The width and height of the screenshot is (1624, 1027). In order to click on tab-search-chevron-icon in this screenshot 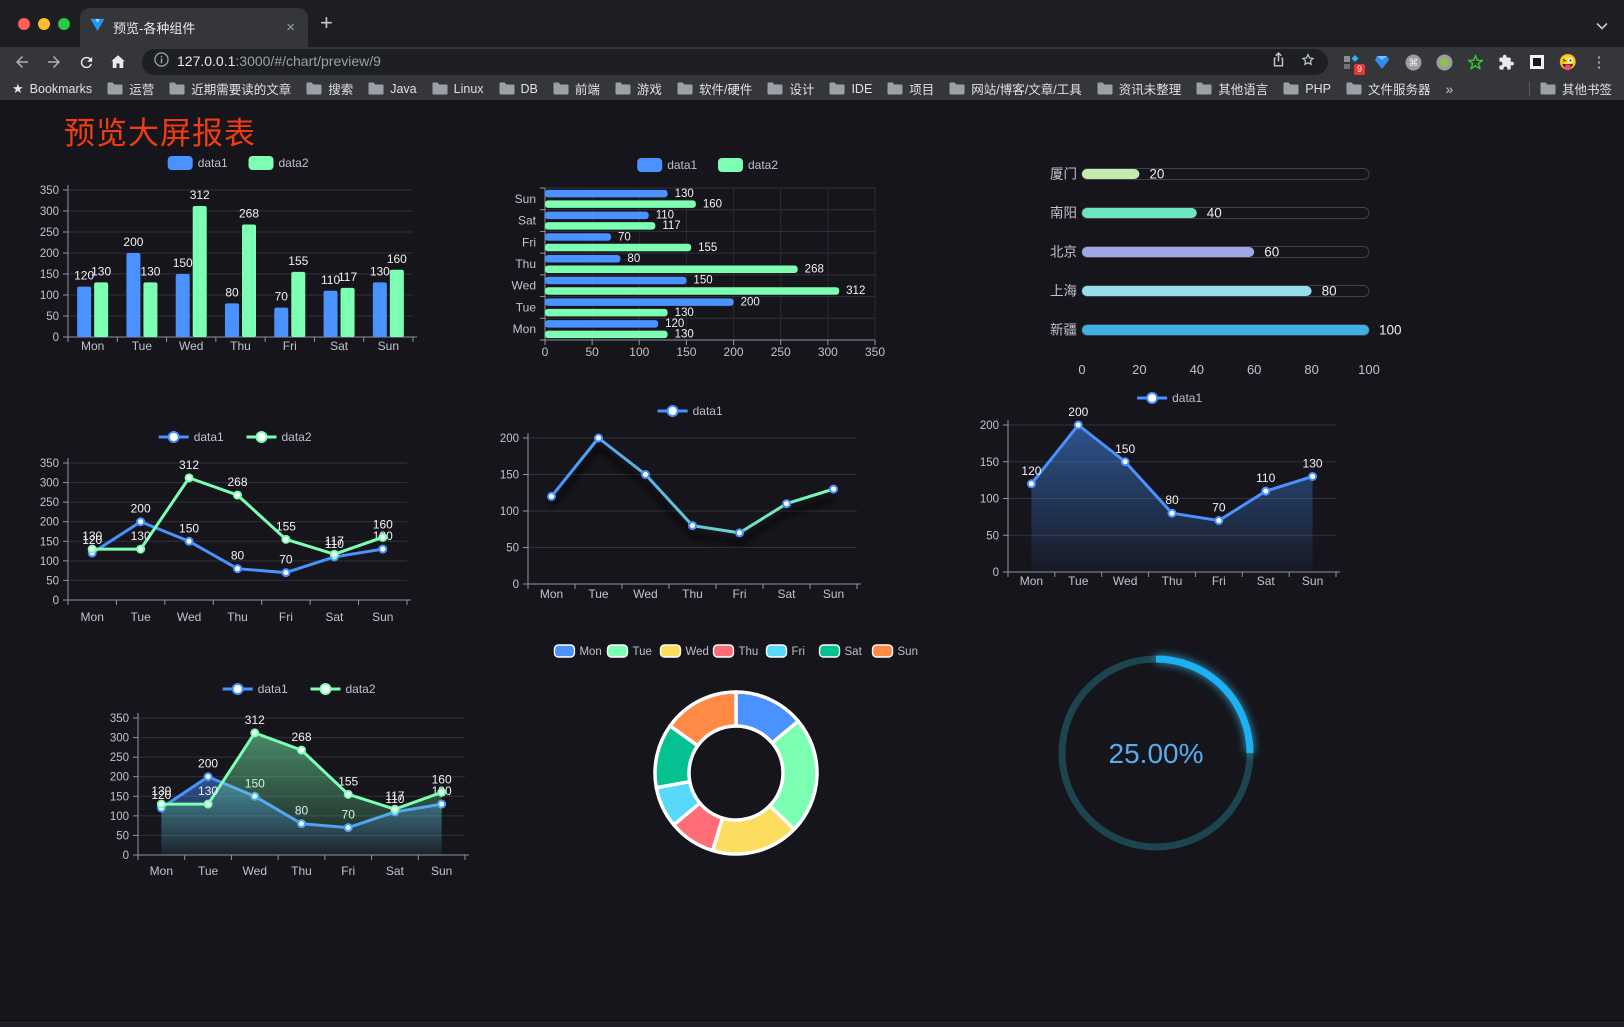, I will do `click(1602, 26)`.